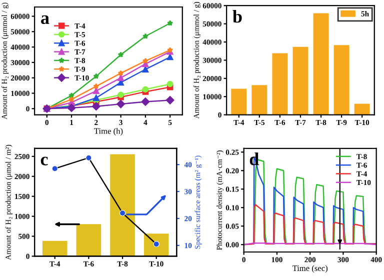 The height and width of the screenshot is (280, 384). What do you see at coordinates (108, 132) in the screenshot?
I see `x-axis-title: Time (h)` at bounding box center [108, 132].